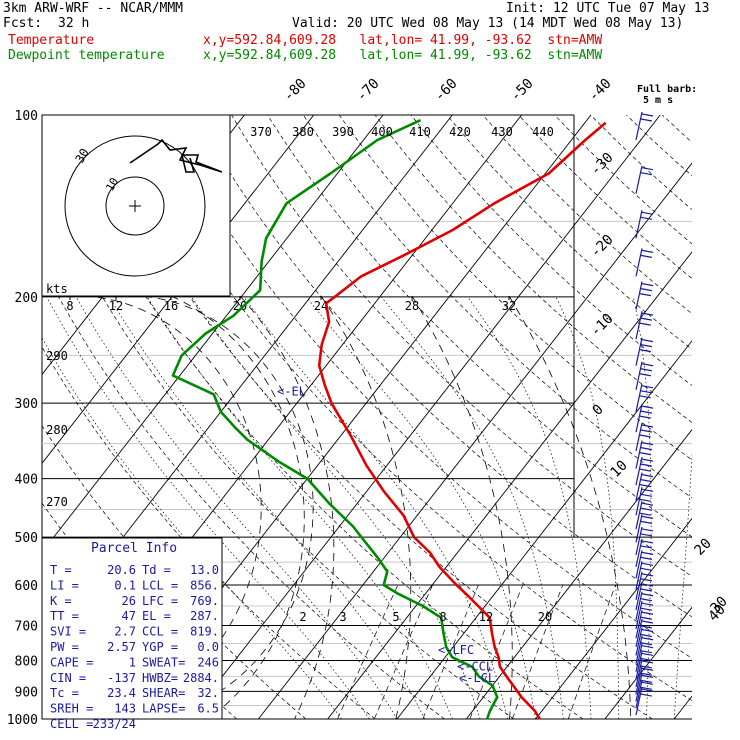 The height and width of the screenshot is (740, 740). What do you see at coordinates (129, 616) in the screenshot?
I see `parcel-info-cell: 47` at bounding box center [129, 616].